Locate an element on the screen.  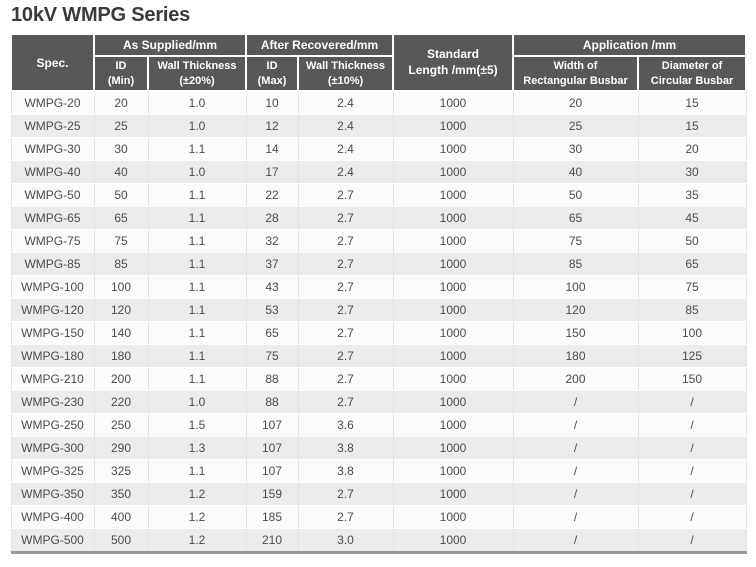
cell-wall-thickness-10: 3.8 is located at coordinates (345, 471).